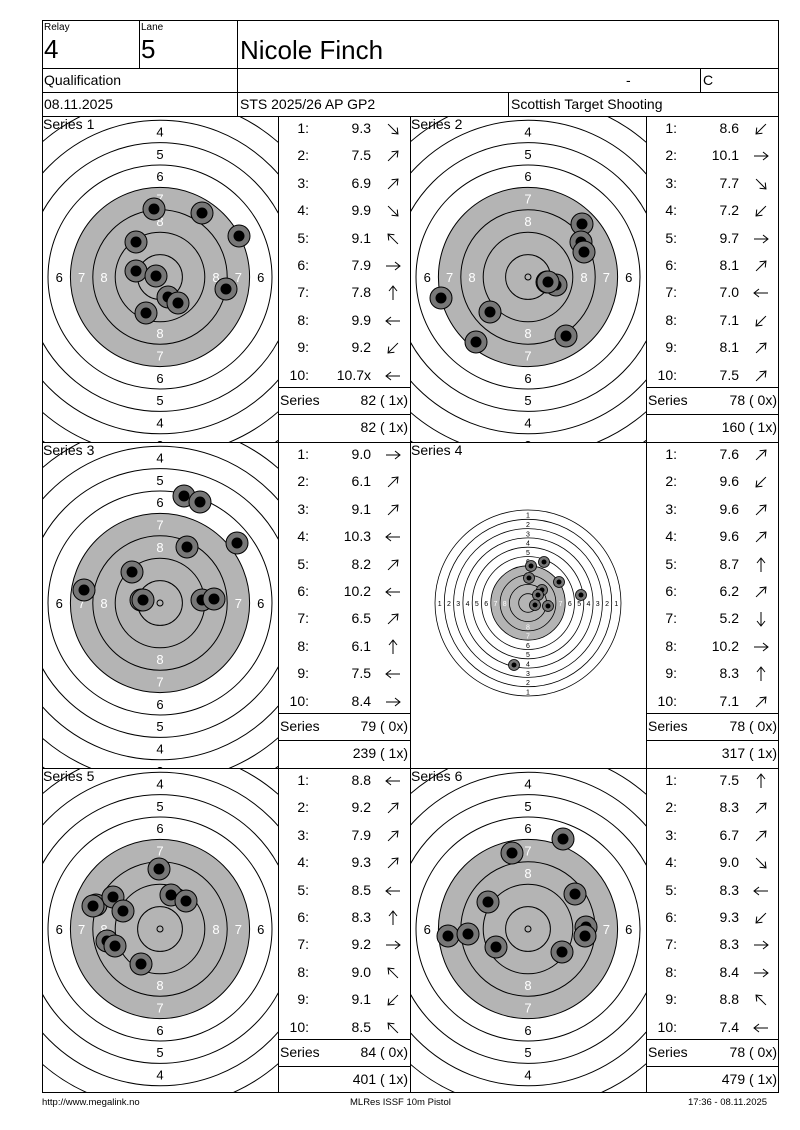 The height and width of the screenshot is (1130, 800). I want to click on shot-value: 7.9, so click(361, 834).